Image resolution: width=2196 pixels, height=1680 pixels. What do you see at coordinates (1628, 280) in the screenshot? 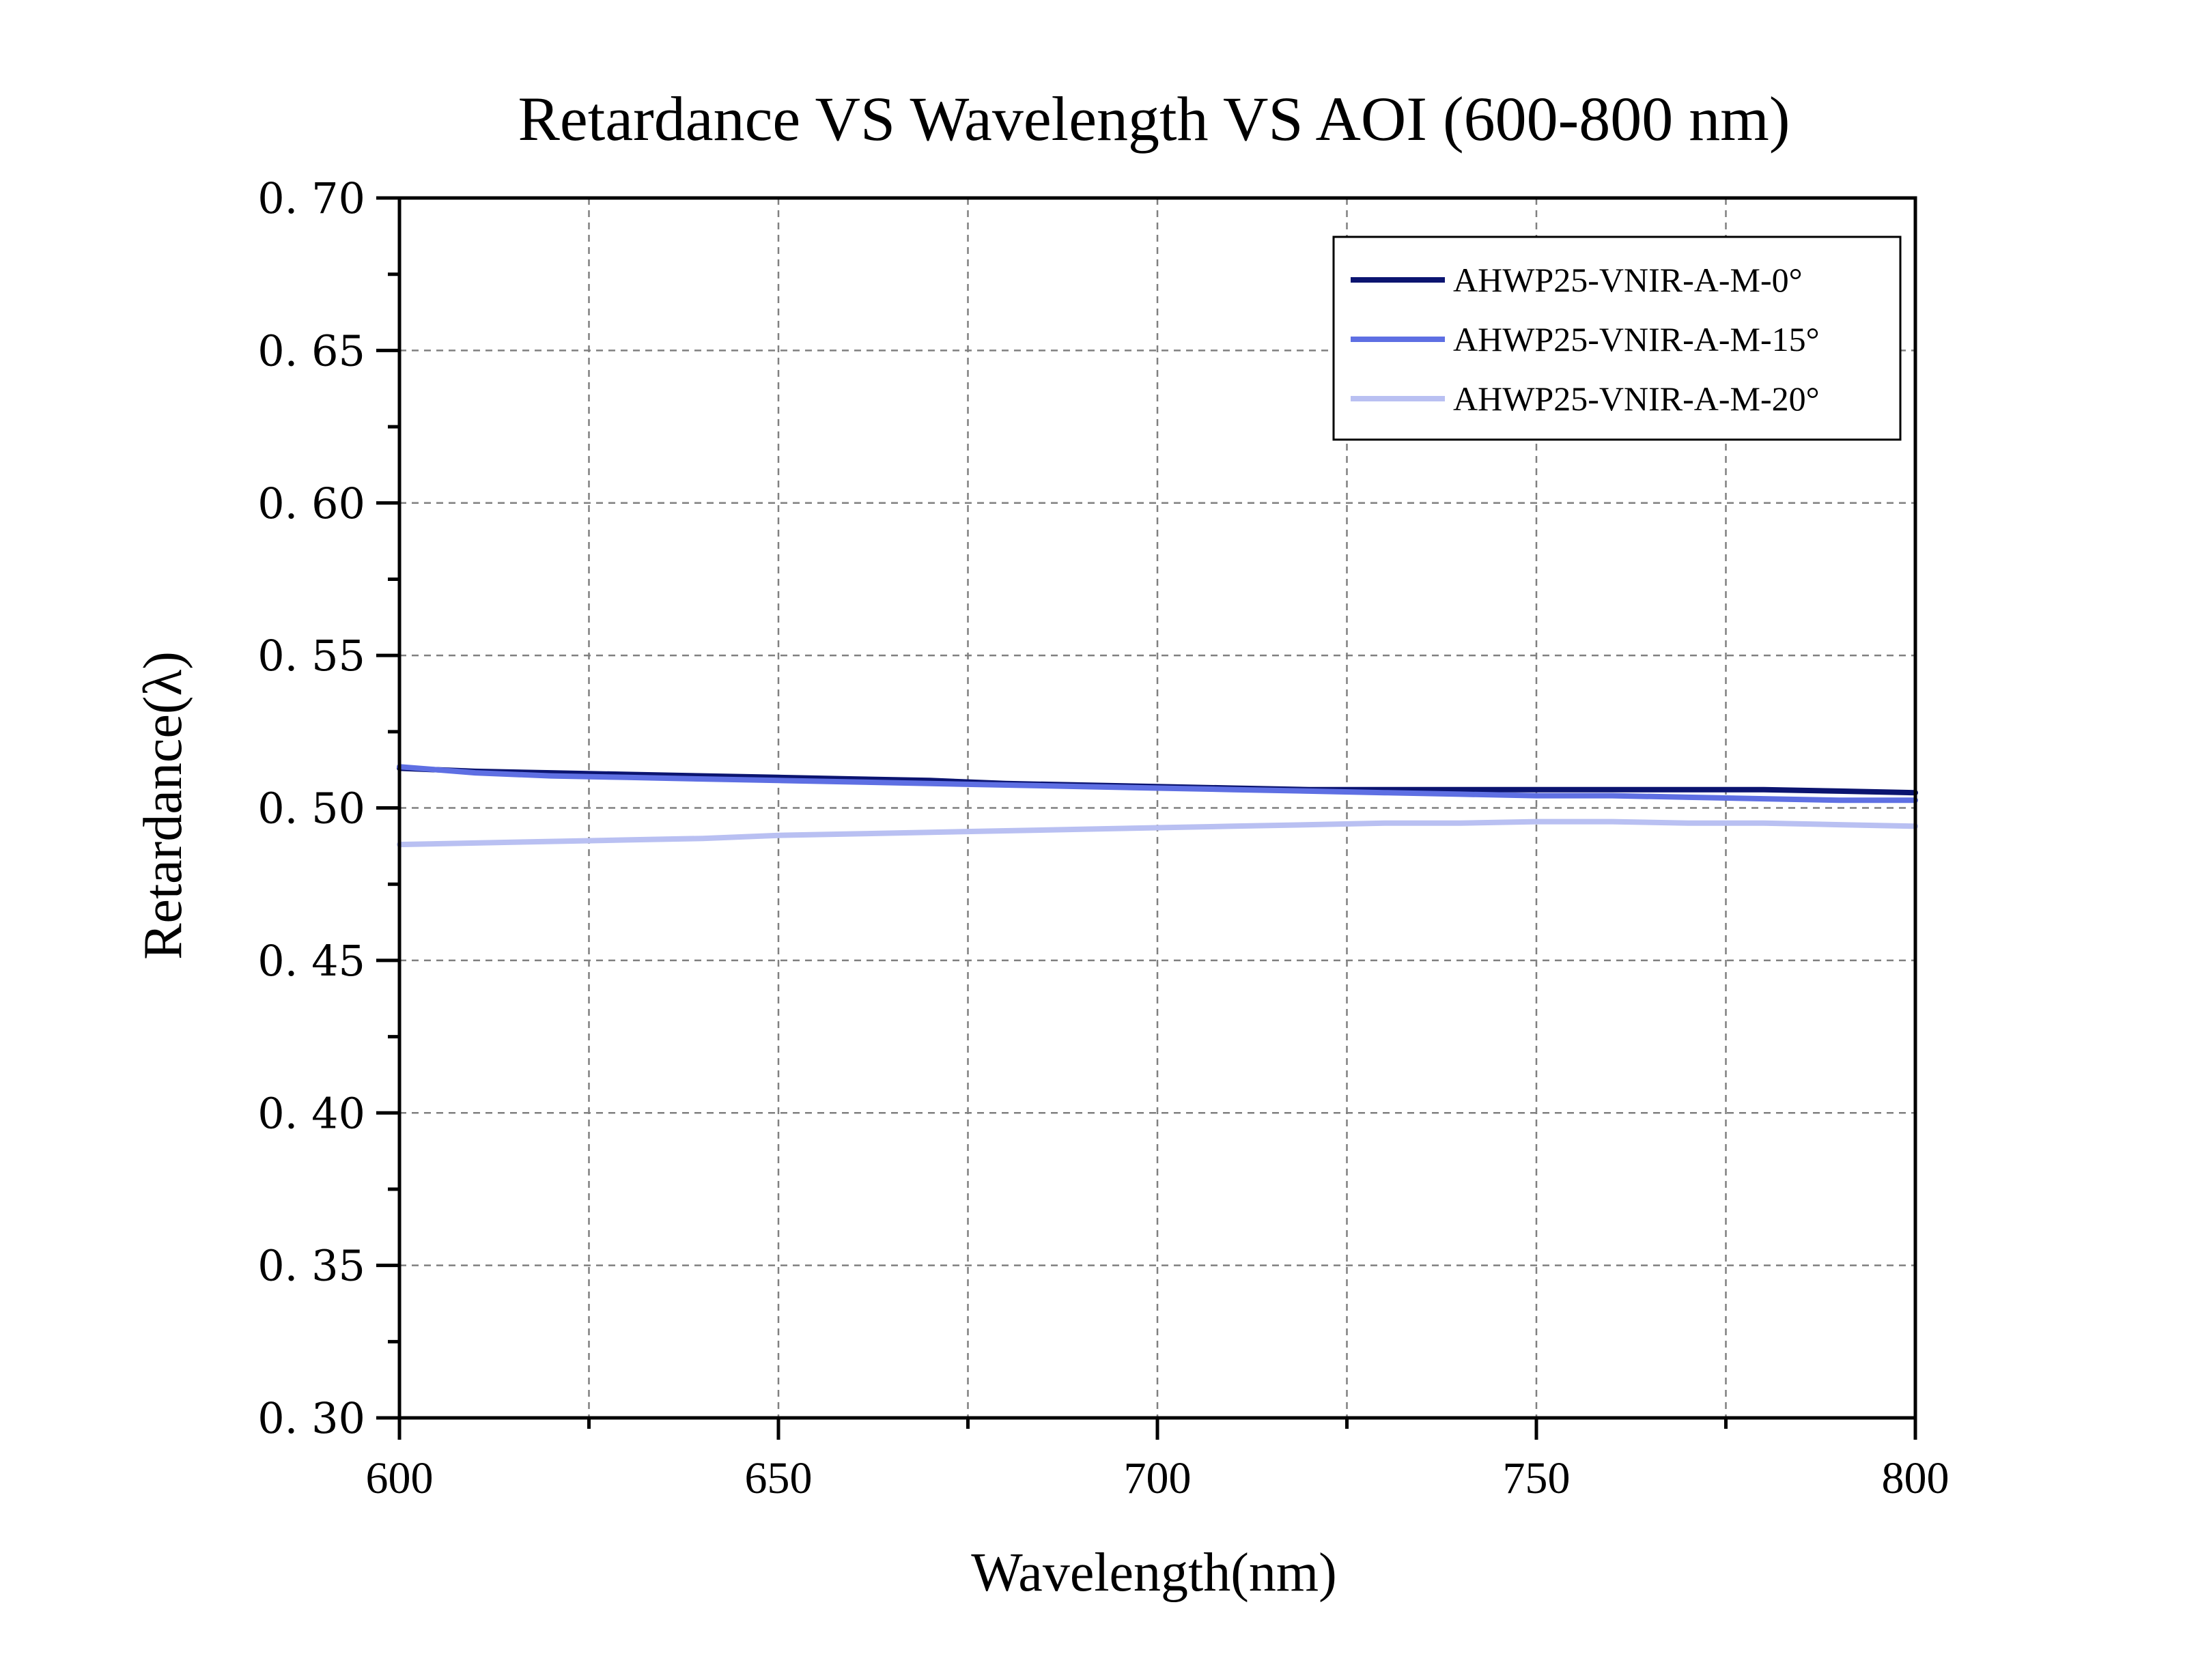
I see `legend-label: AHWP25-VNIR-A-M-0°` at bounding box center [1628, 280].